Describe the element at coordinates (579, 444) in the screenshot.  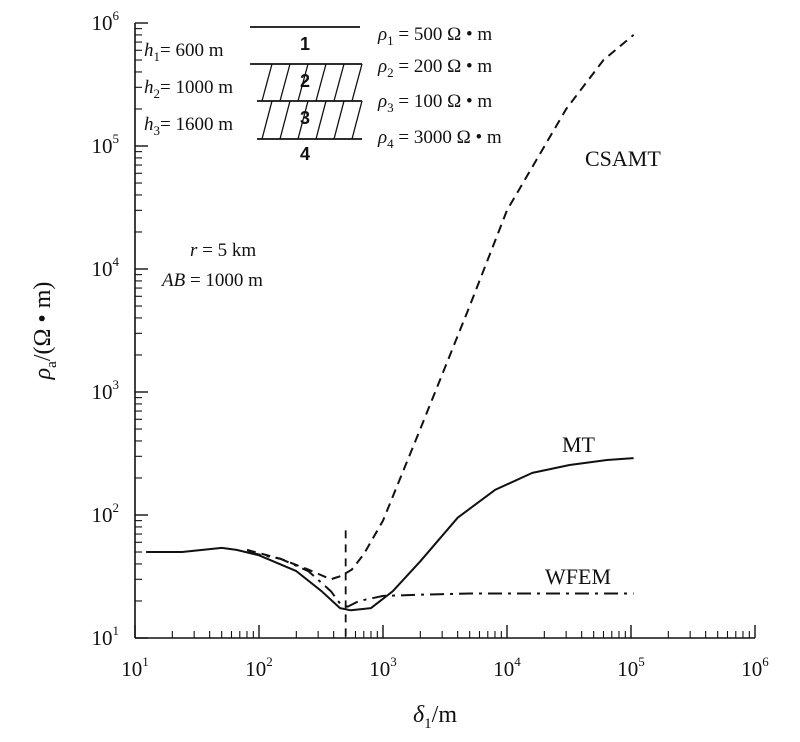
I see `series-label-mt: MT` at that location.